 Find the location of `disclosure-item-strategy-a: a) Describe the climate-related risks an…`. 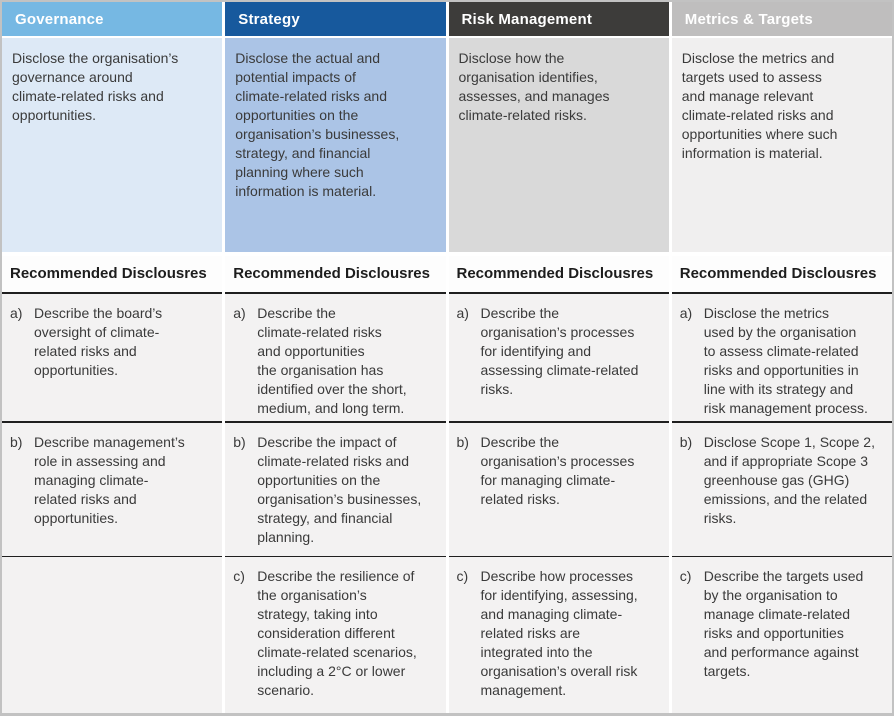

disclosure-item-strategy-a: a) Describe the climate-related risks an… is located at coordinates (335, 356).